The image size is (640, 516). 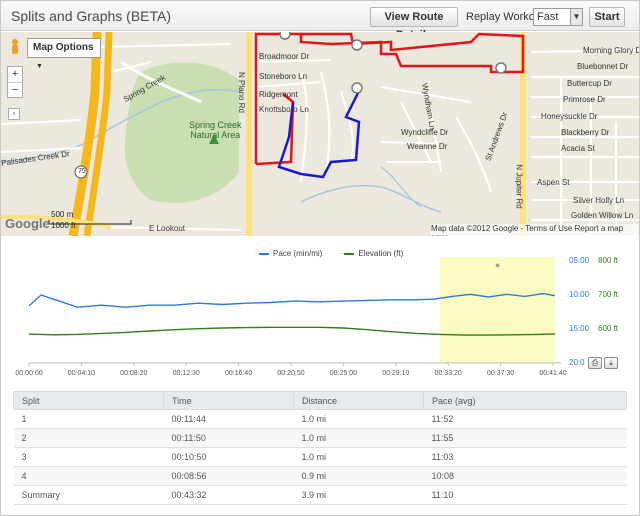 What do you see at coordinates (519, 186) in the screenshot?
I see `map-label: N Jupiter Rd` at bounding box center [519, 186].